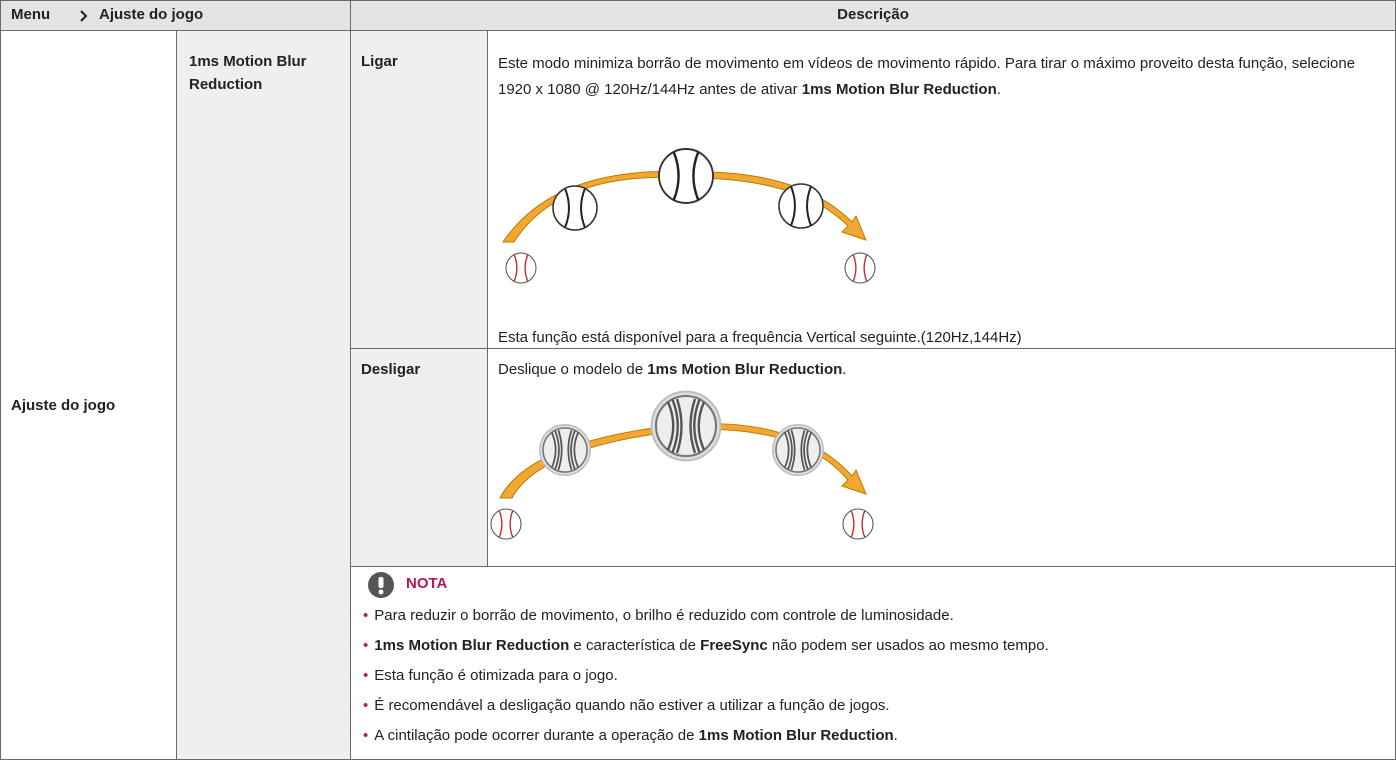 This screenshot has width=1396, height=760. I want to click on menu-name: Ajuste do jogo, so click(63, 405).